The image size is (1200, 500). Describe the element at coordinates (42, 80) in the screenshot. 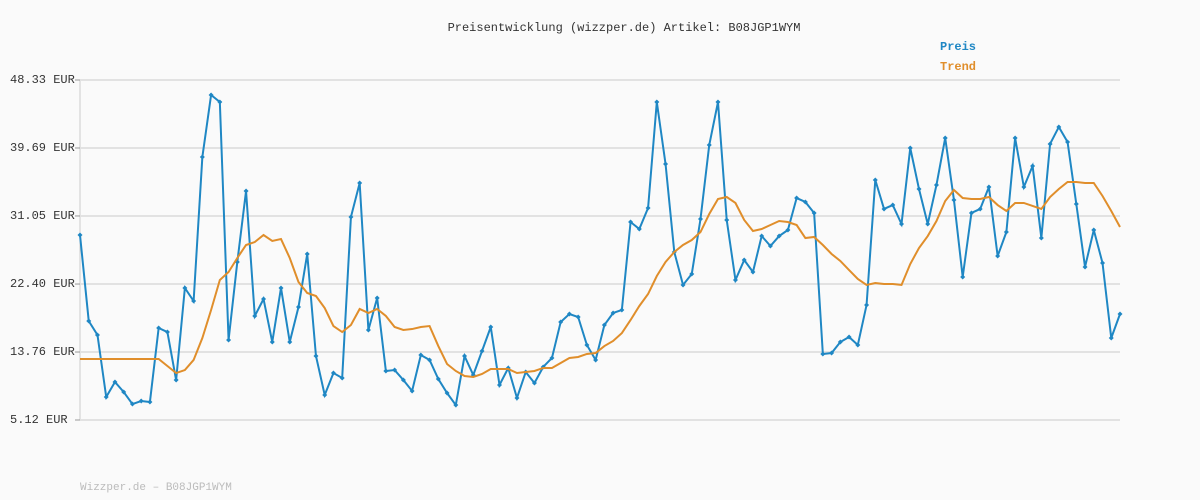

I see `y-tick-label: 48.33 EUR` at that location.